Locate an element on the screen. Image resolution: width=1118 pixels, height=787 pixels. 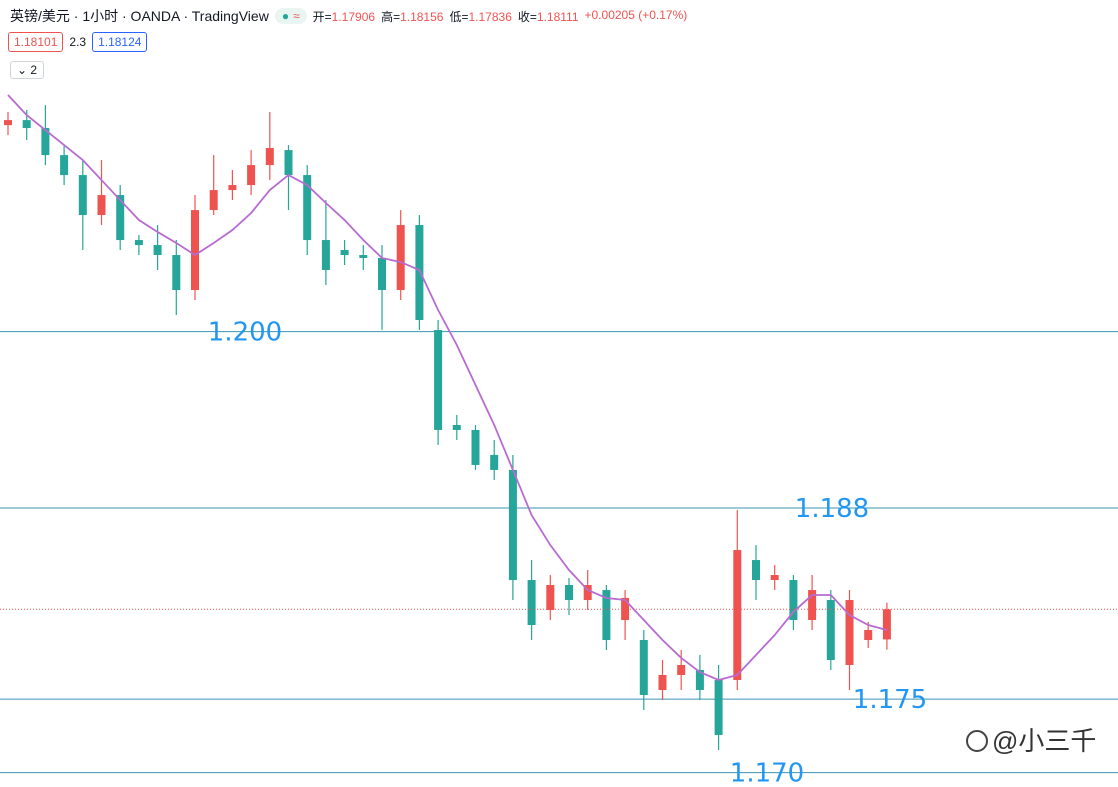
level-label: 1.175 is located at coordinates (890, 700).